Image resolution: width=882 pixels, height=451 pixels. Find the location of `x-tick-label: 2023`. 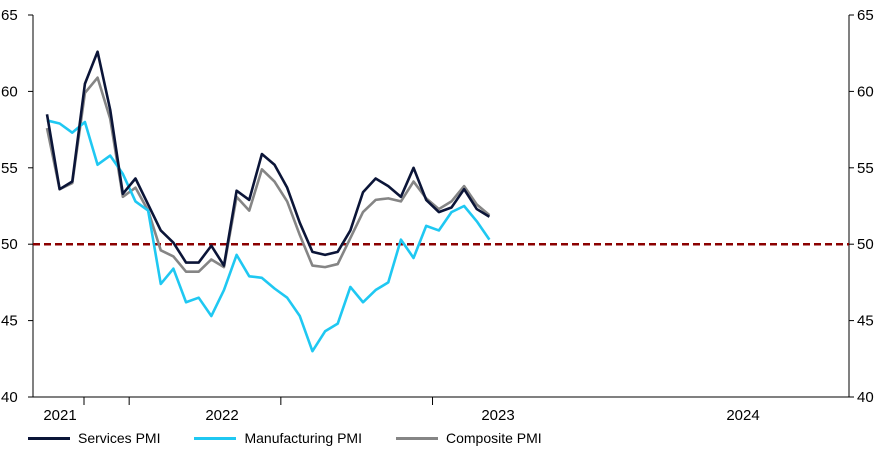

x-tick-label: 2023 is located at coordinates (497, 415).